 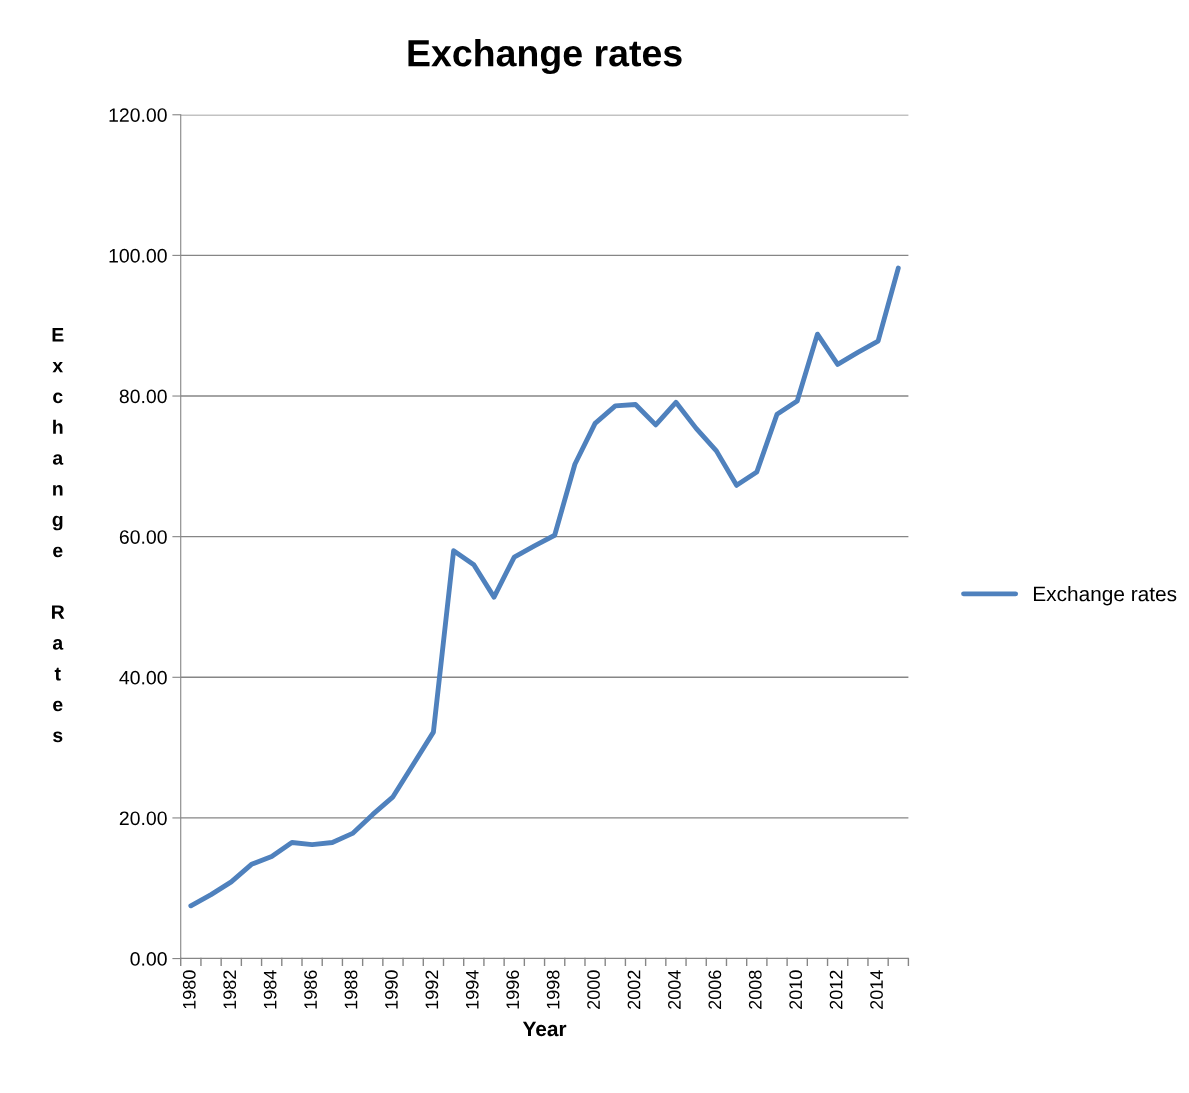 What do you see at coordinates (544, 1029) in the screenshot?
I see `x-axis-title: Year` at bounding box center [544, 1029].